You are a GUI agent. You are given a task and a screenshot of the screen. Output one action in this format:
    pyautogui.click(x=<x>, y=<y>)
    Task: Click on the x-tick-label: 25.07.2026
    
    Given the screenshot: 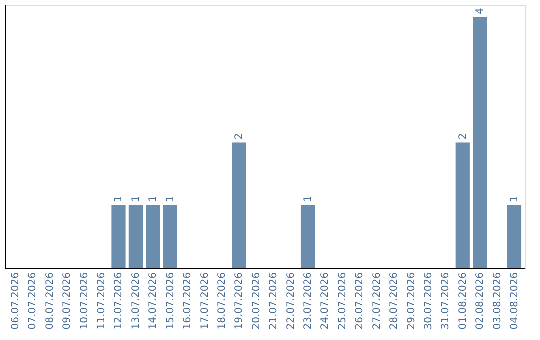 What is the action you would take?
    pyautogui.click(x=342, y=301)
    